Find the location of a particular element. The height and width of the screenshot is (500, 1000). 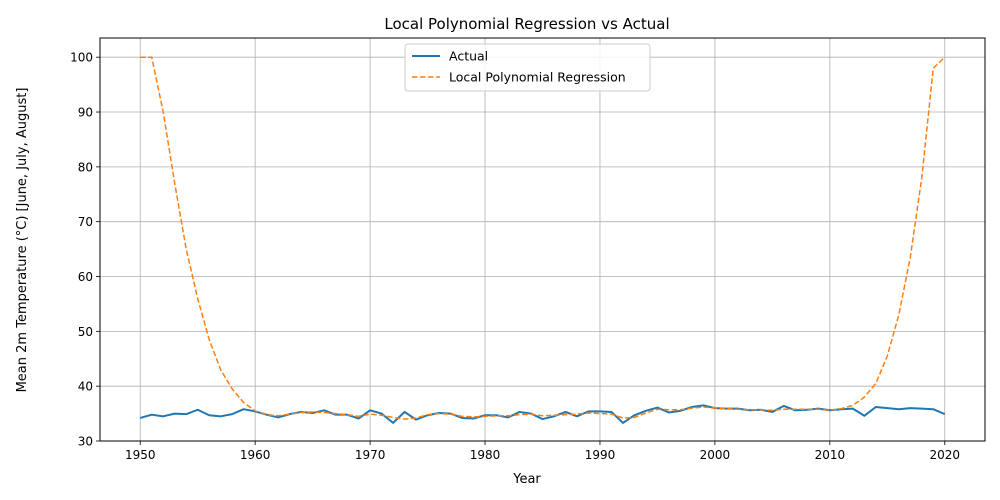

x-tick-label: 1960 is located at coordinates (255, 455).